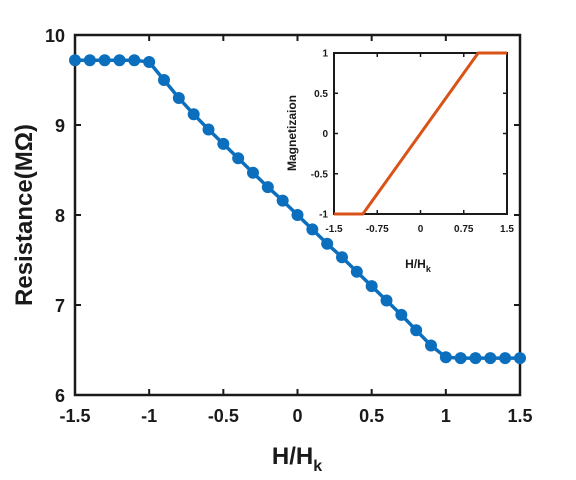  Describe the element at coordinates (377, 229) in the screenshot. I see `x-tick-label: -0.75` at that location.